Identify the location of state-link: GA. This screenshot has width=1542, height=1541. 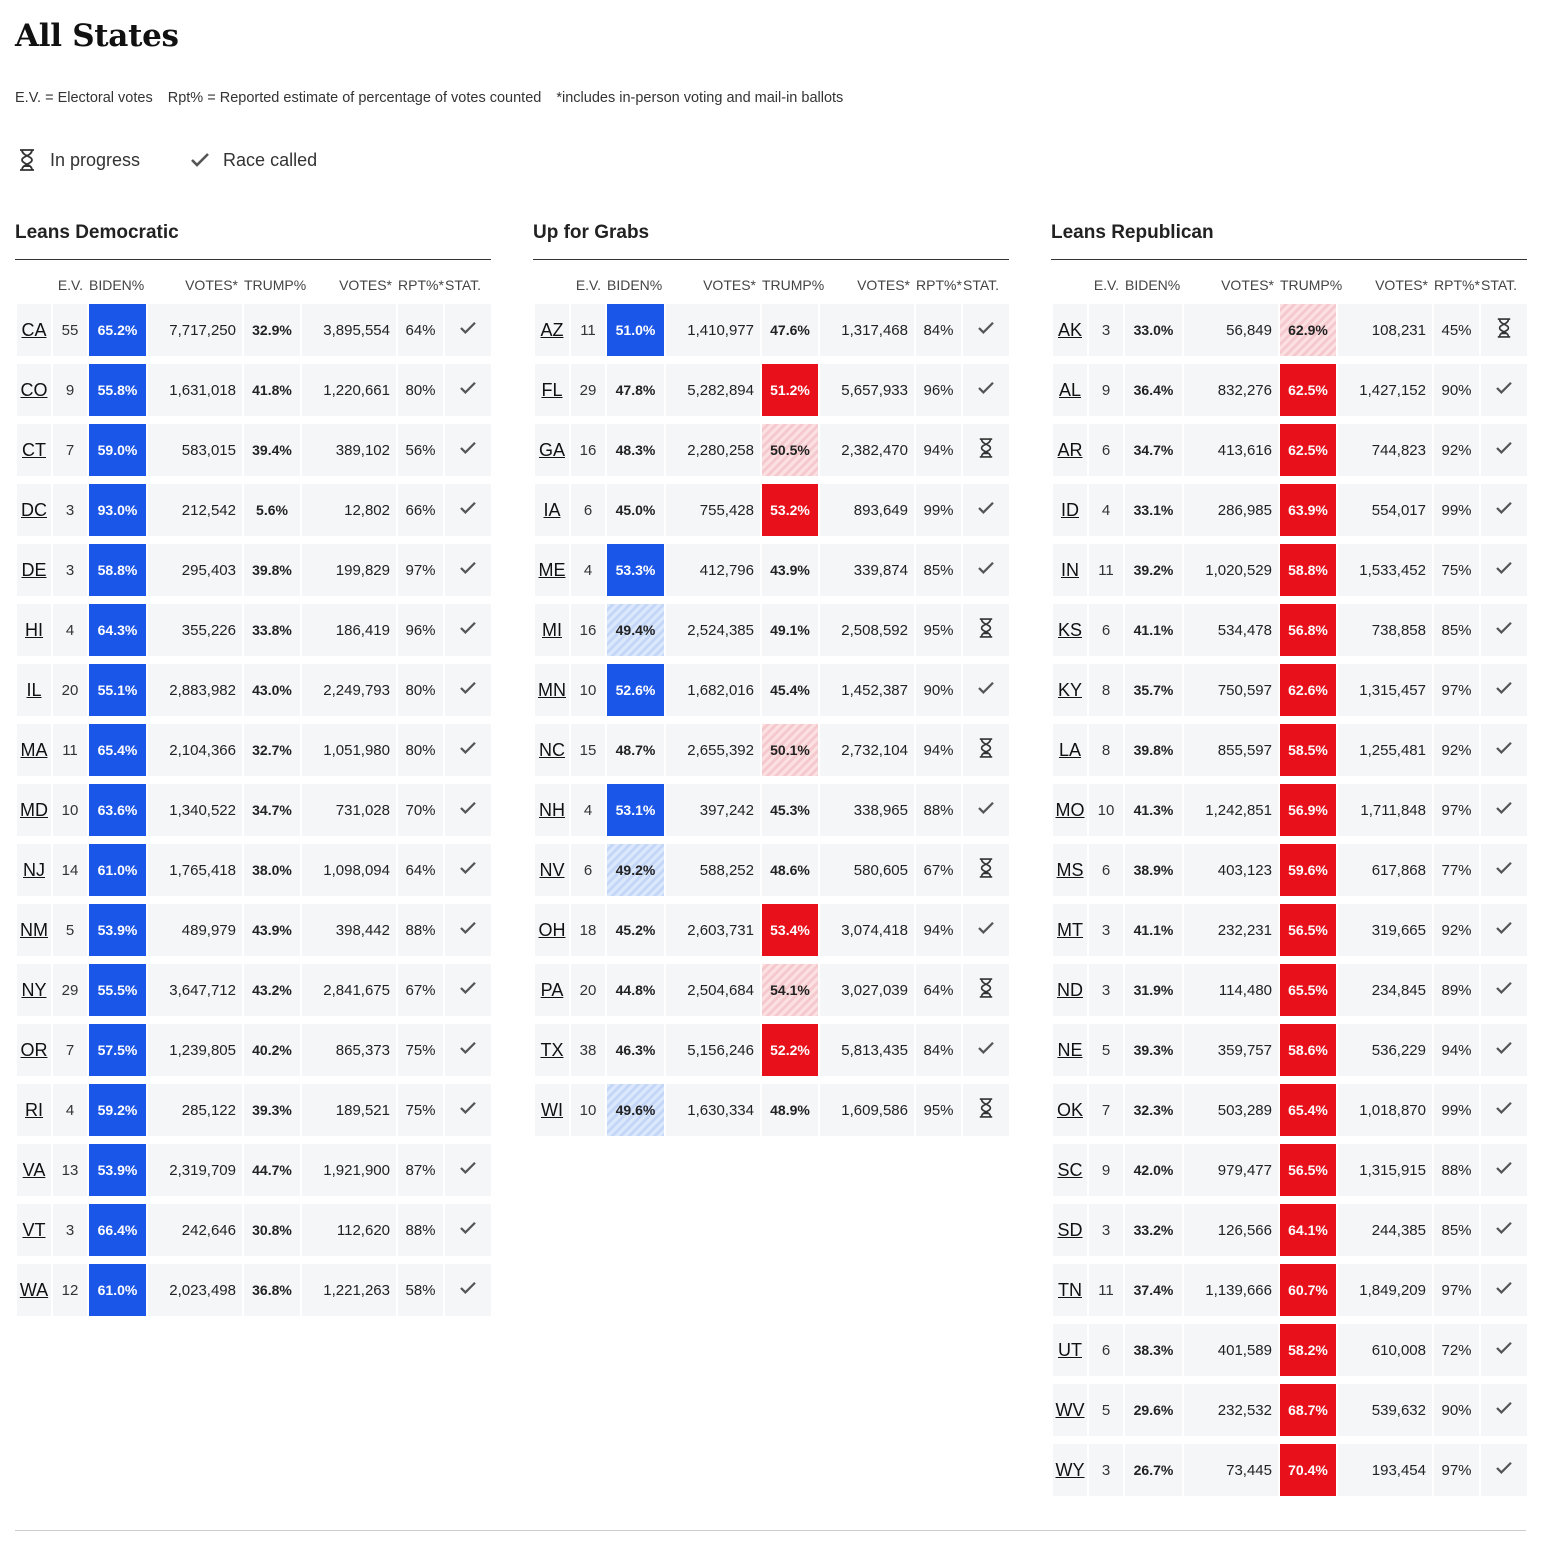
(551, 449).